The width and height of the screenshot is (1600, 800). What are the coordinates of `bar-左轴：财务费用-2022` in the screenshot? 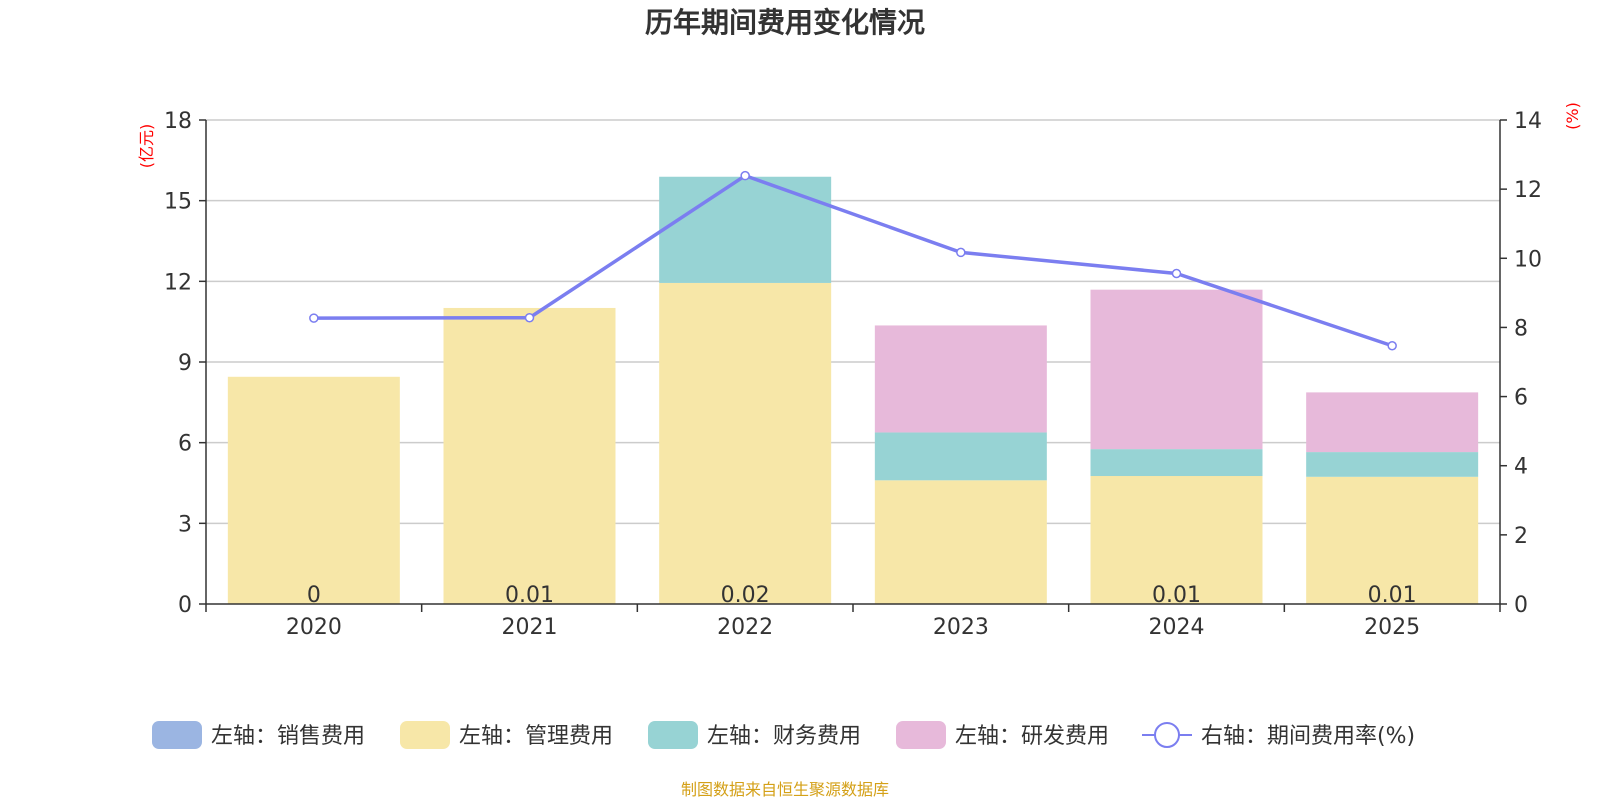 It's located at (745, 229).